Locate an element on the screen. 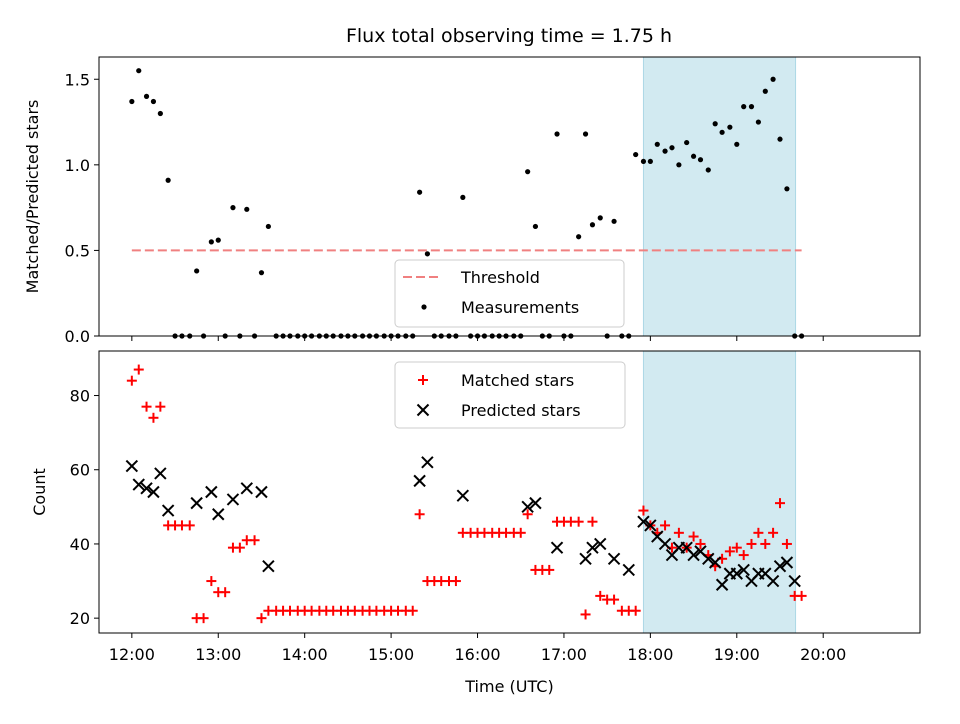 The image size is (960, 724). top-x-ticks is located at coordinates (477, 338).